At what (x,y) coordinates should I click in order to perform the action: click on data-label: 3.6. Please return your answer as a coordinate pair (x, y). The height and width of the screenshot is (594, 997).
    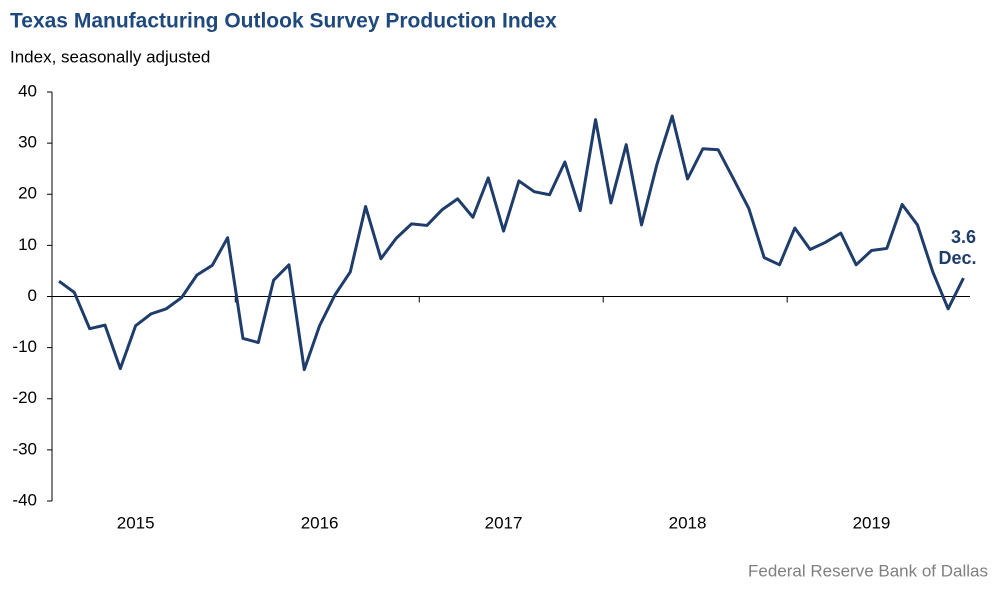
    Looking at the image, I should click on (963, 237).